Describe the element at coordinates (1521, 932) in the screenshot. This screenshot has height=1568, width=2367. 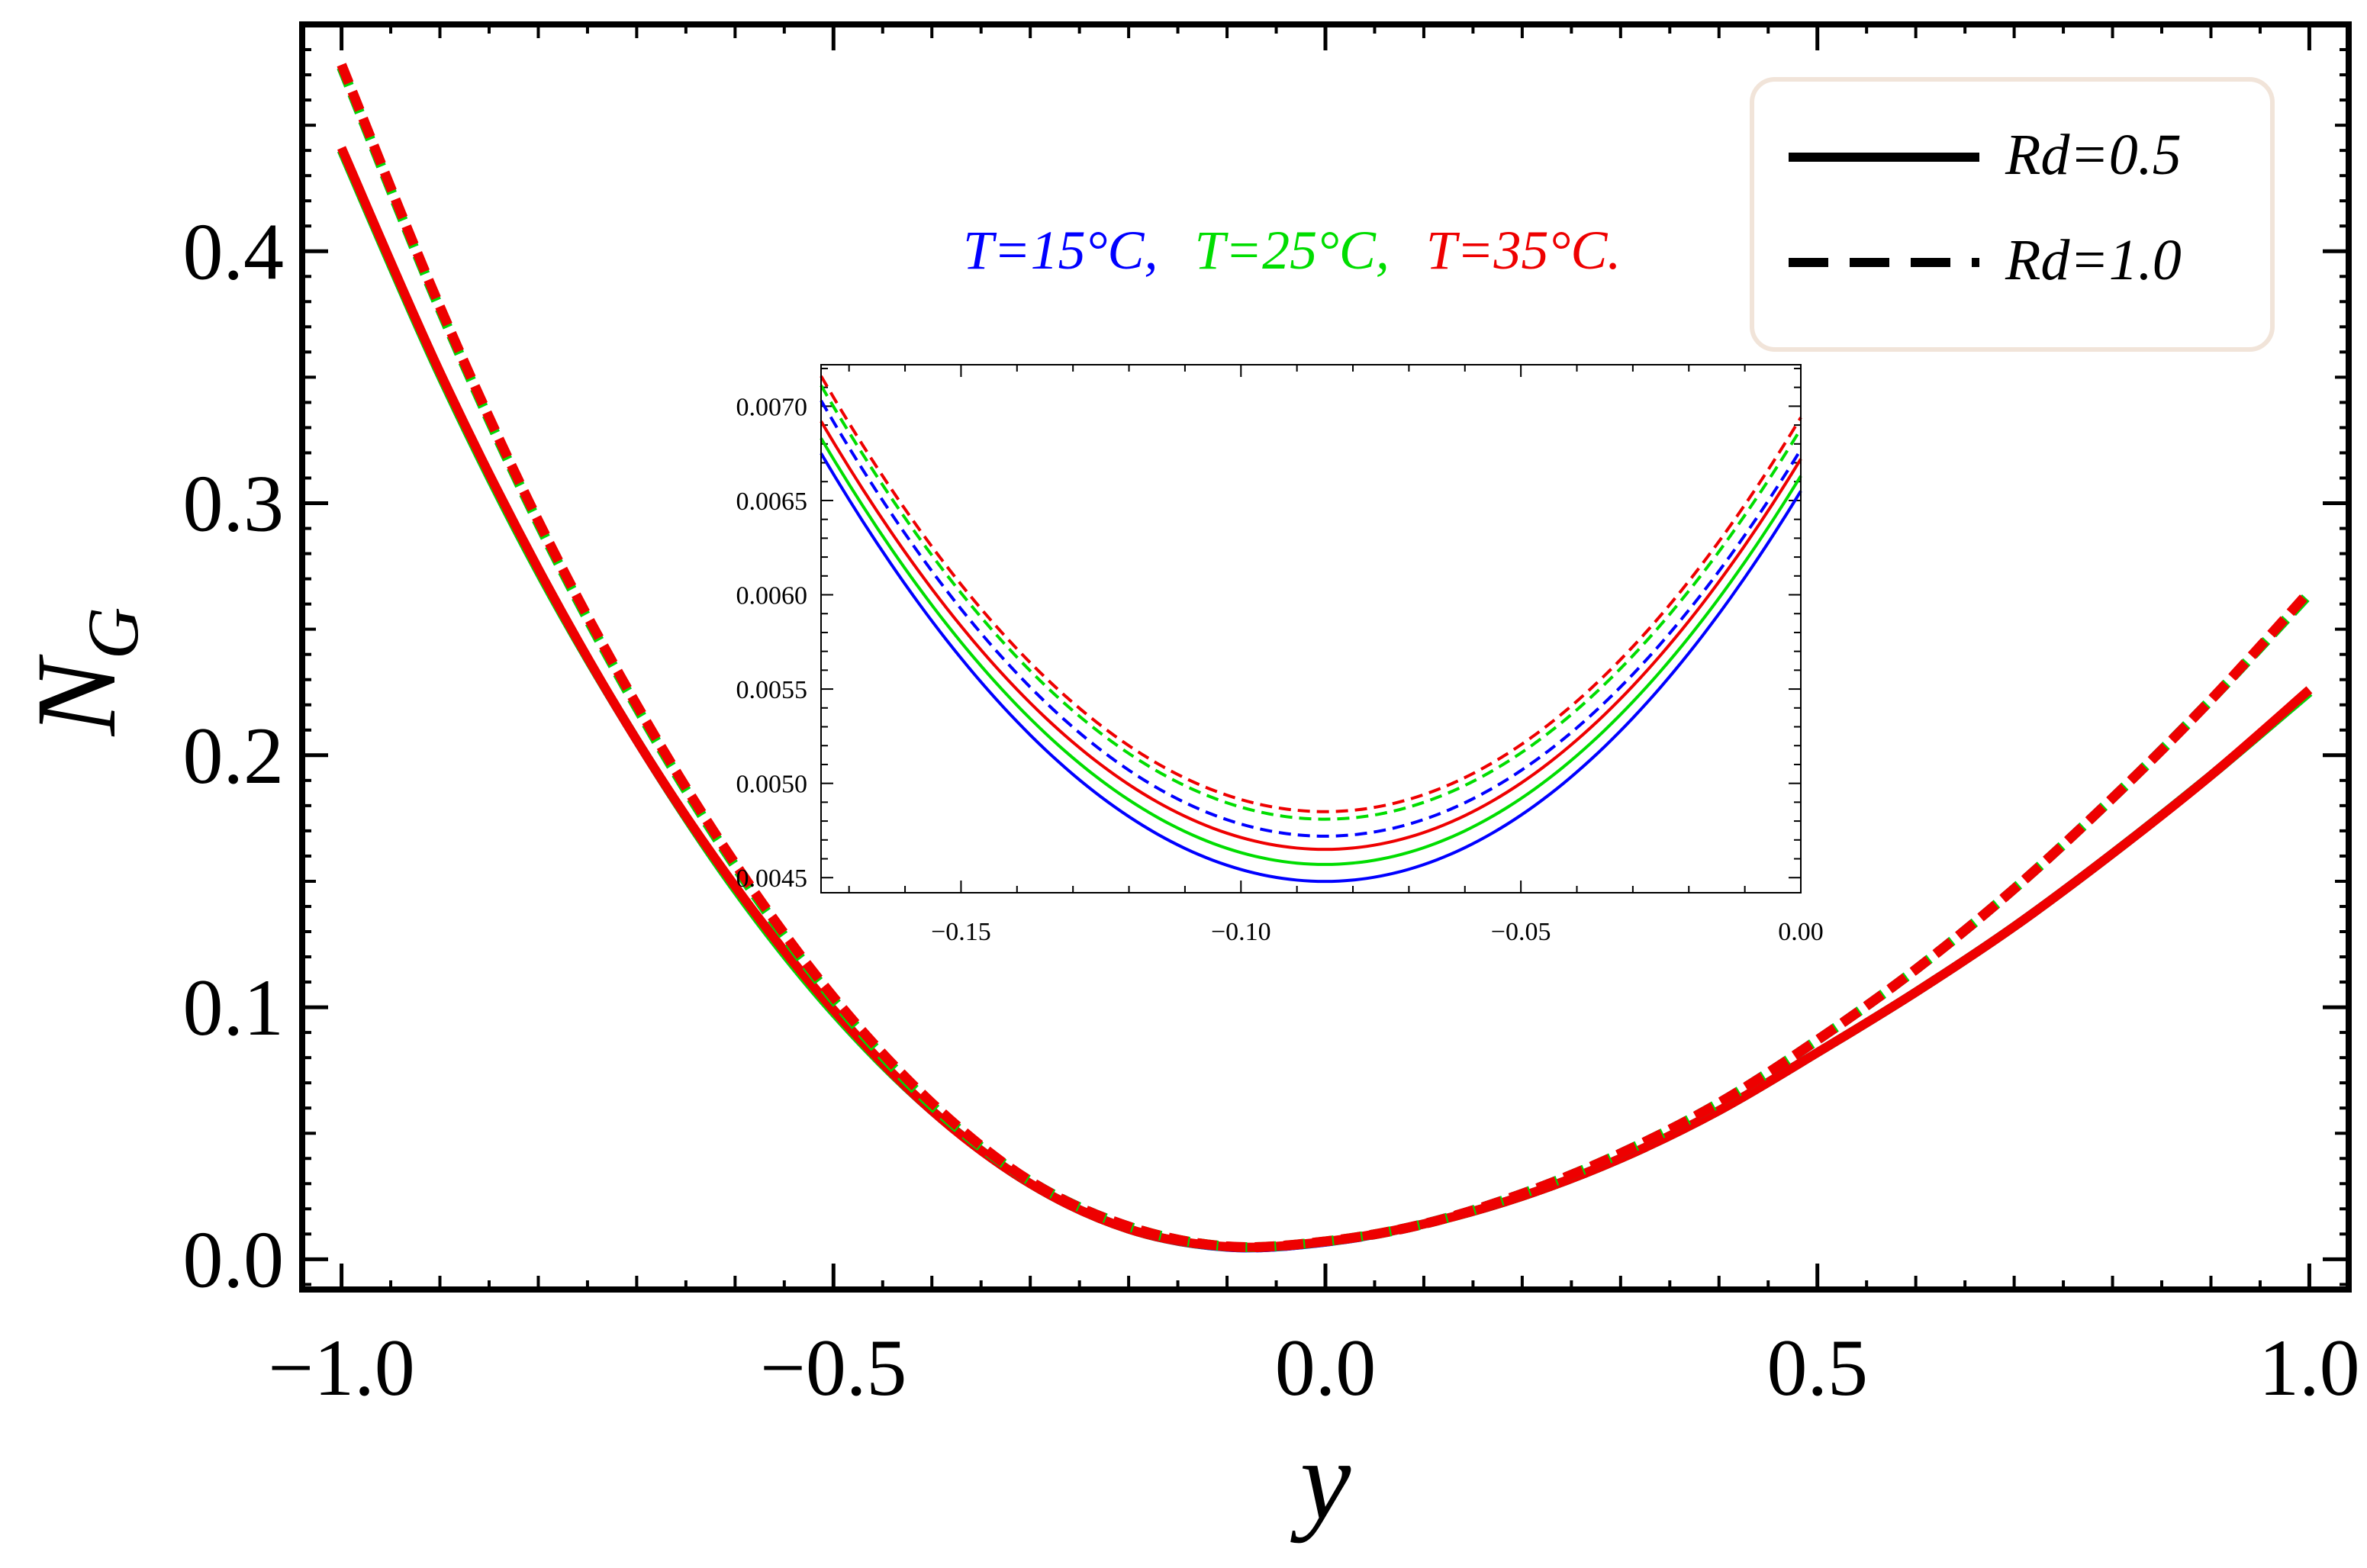
I see `inset-x-tick-label: −0.05` at that location.